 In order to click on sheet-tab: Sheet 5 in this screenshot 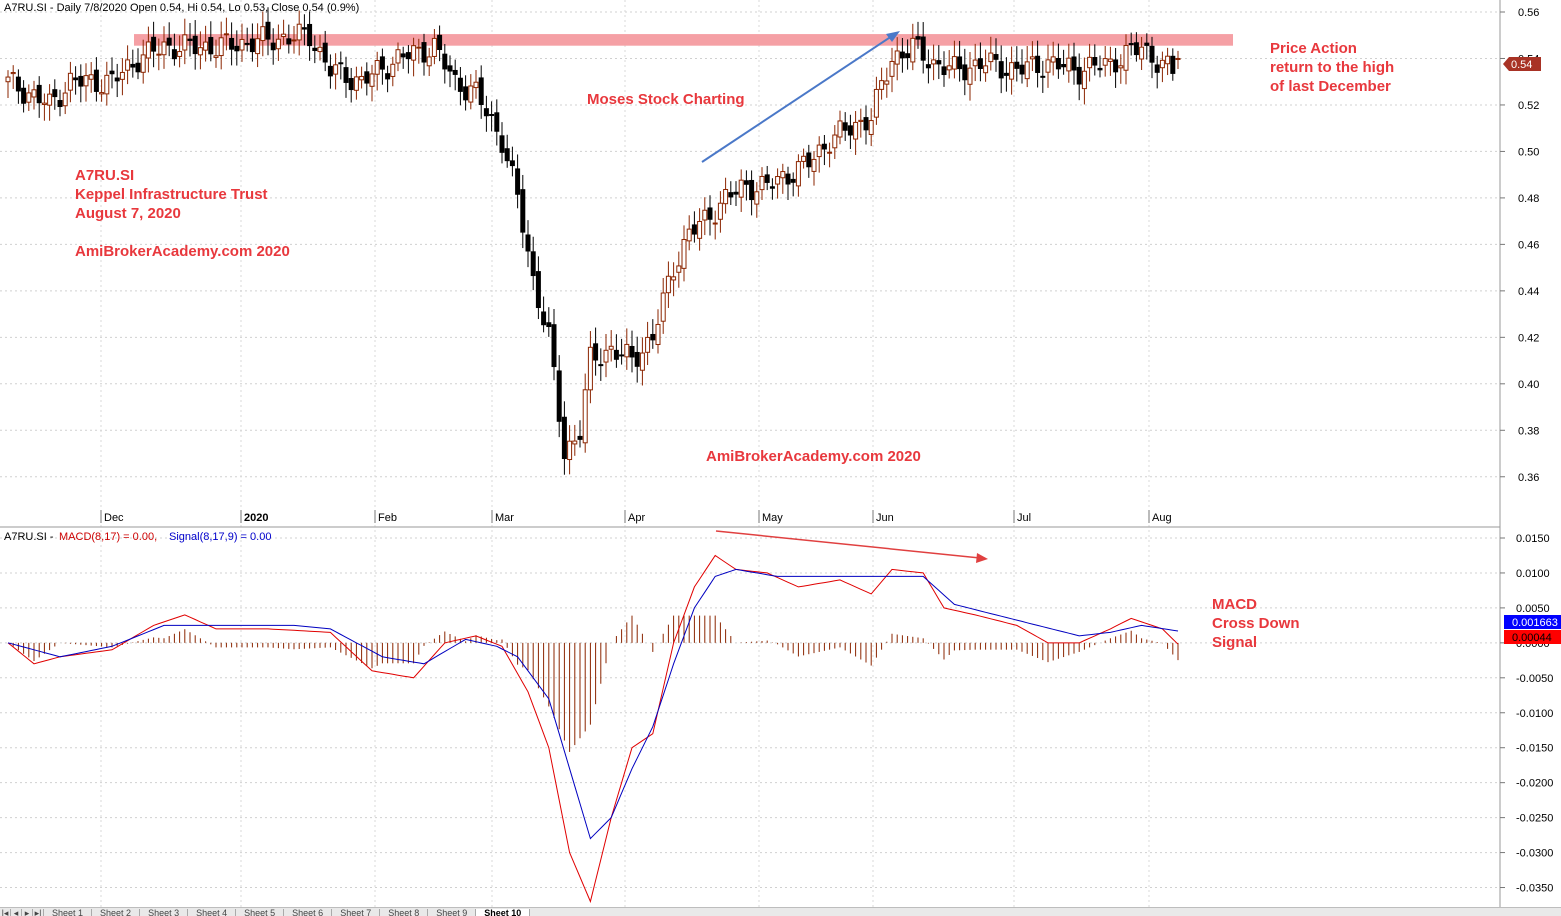, I will do `click(260, 912)`.